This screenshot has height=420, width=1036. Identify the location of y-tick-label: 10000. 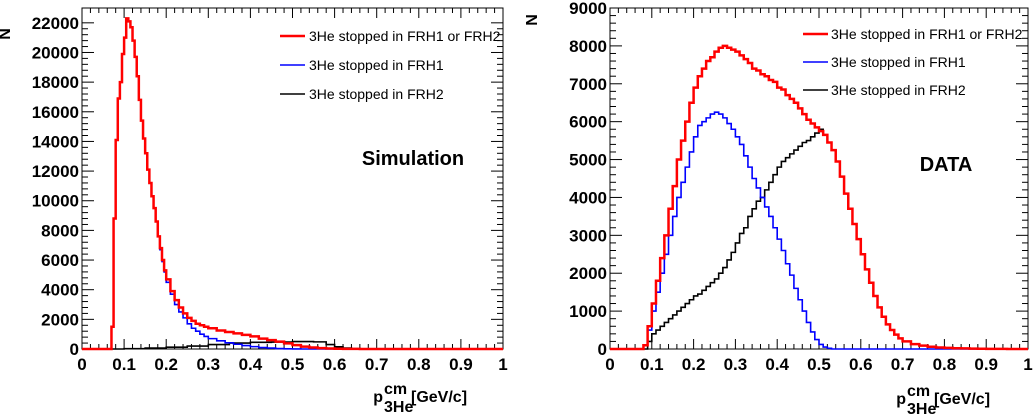
(55, 201).